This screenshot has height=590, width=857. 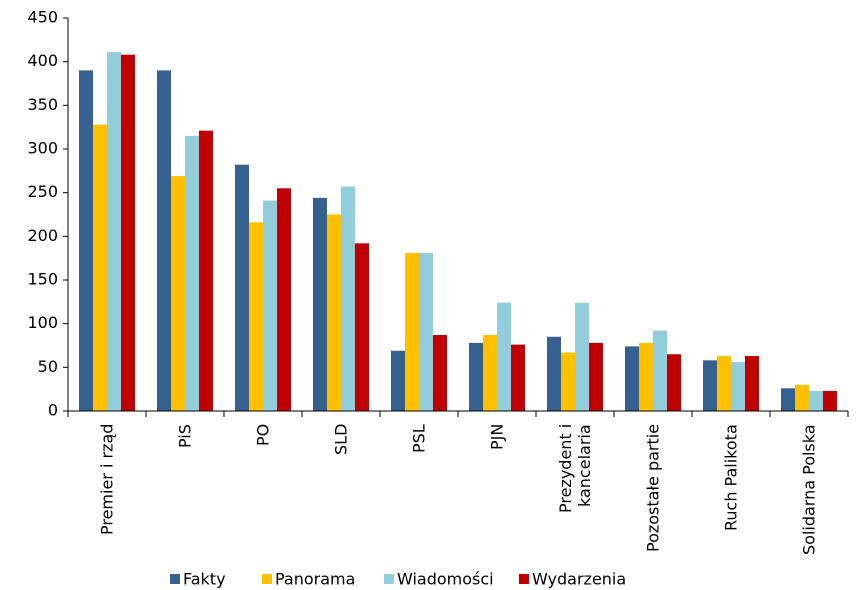 What do you see at coordinates (419, 438) in the screenshot?
I see `x-tick-label: PSL` at bounding box center [419, 438].